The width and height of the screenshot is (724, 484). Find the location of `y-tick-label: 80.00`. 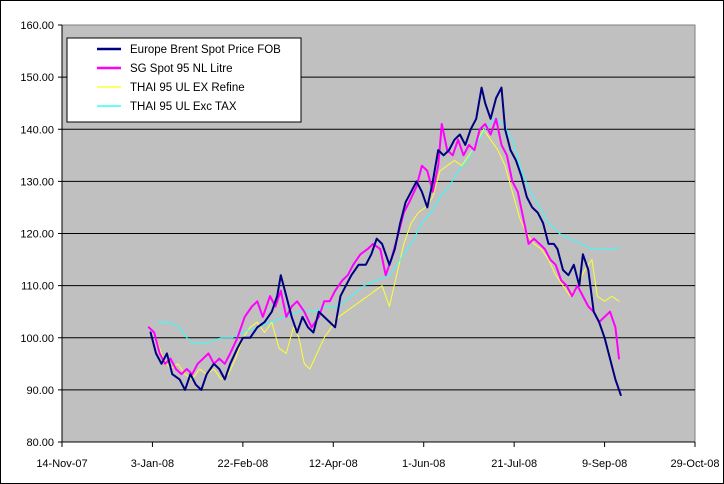

y-tick-label: 80.00 is located at coordinates (40, 443).